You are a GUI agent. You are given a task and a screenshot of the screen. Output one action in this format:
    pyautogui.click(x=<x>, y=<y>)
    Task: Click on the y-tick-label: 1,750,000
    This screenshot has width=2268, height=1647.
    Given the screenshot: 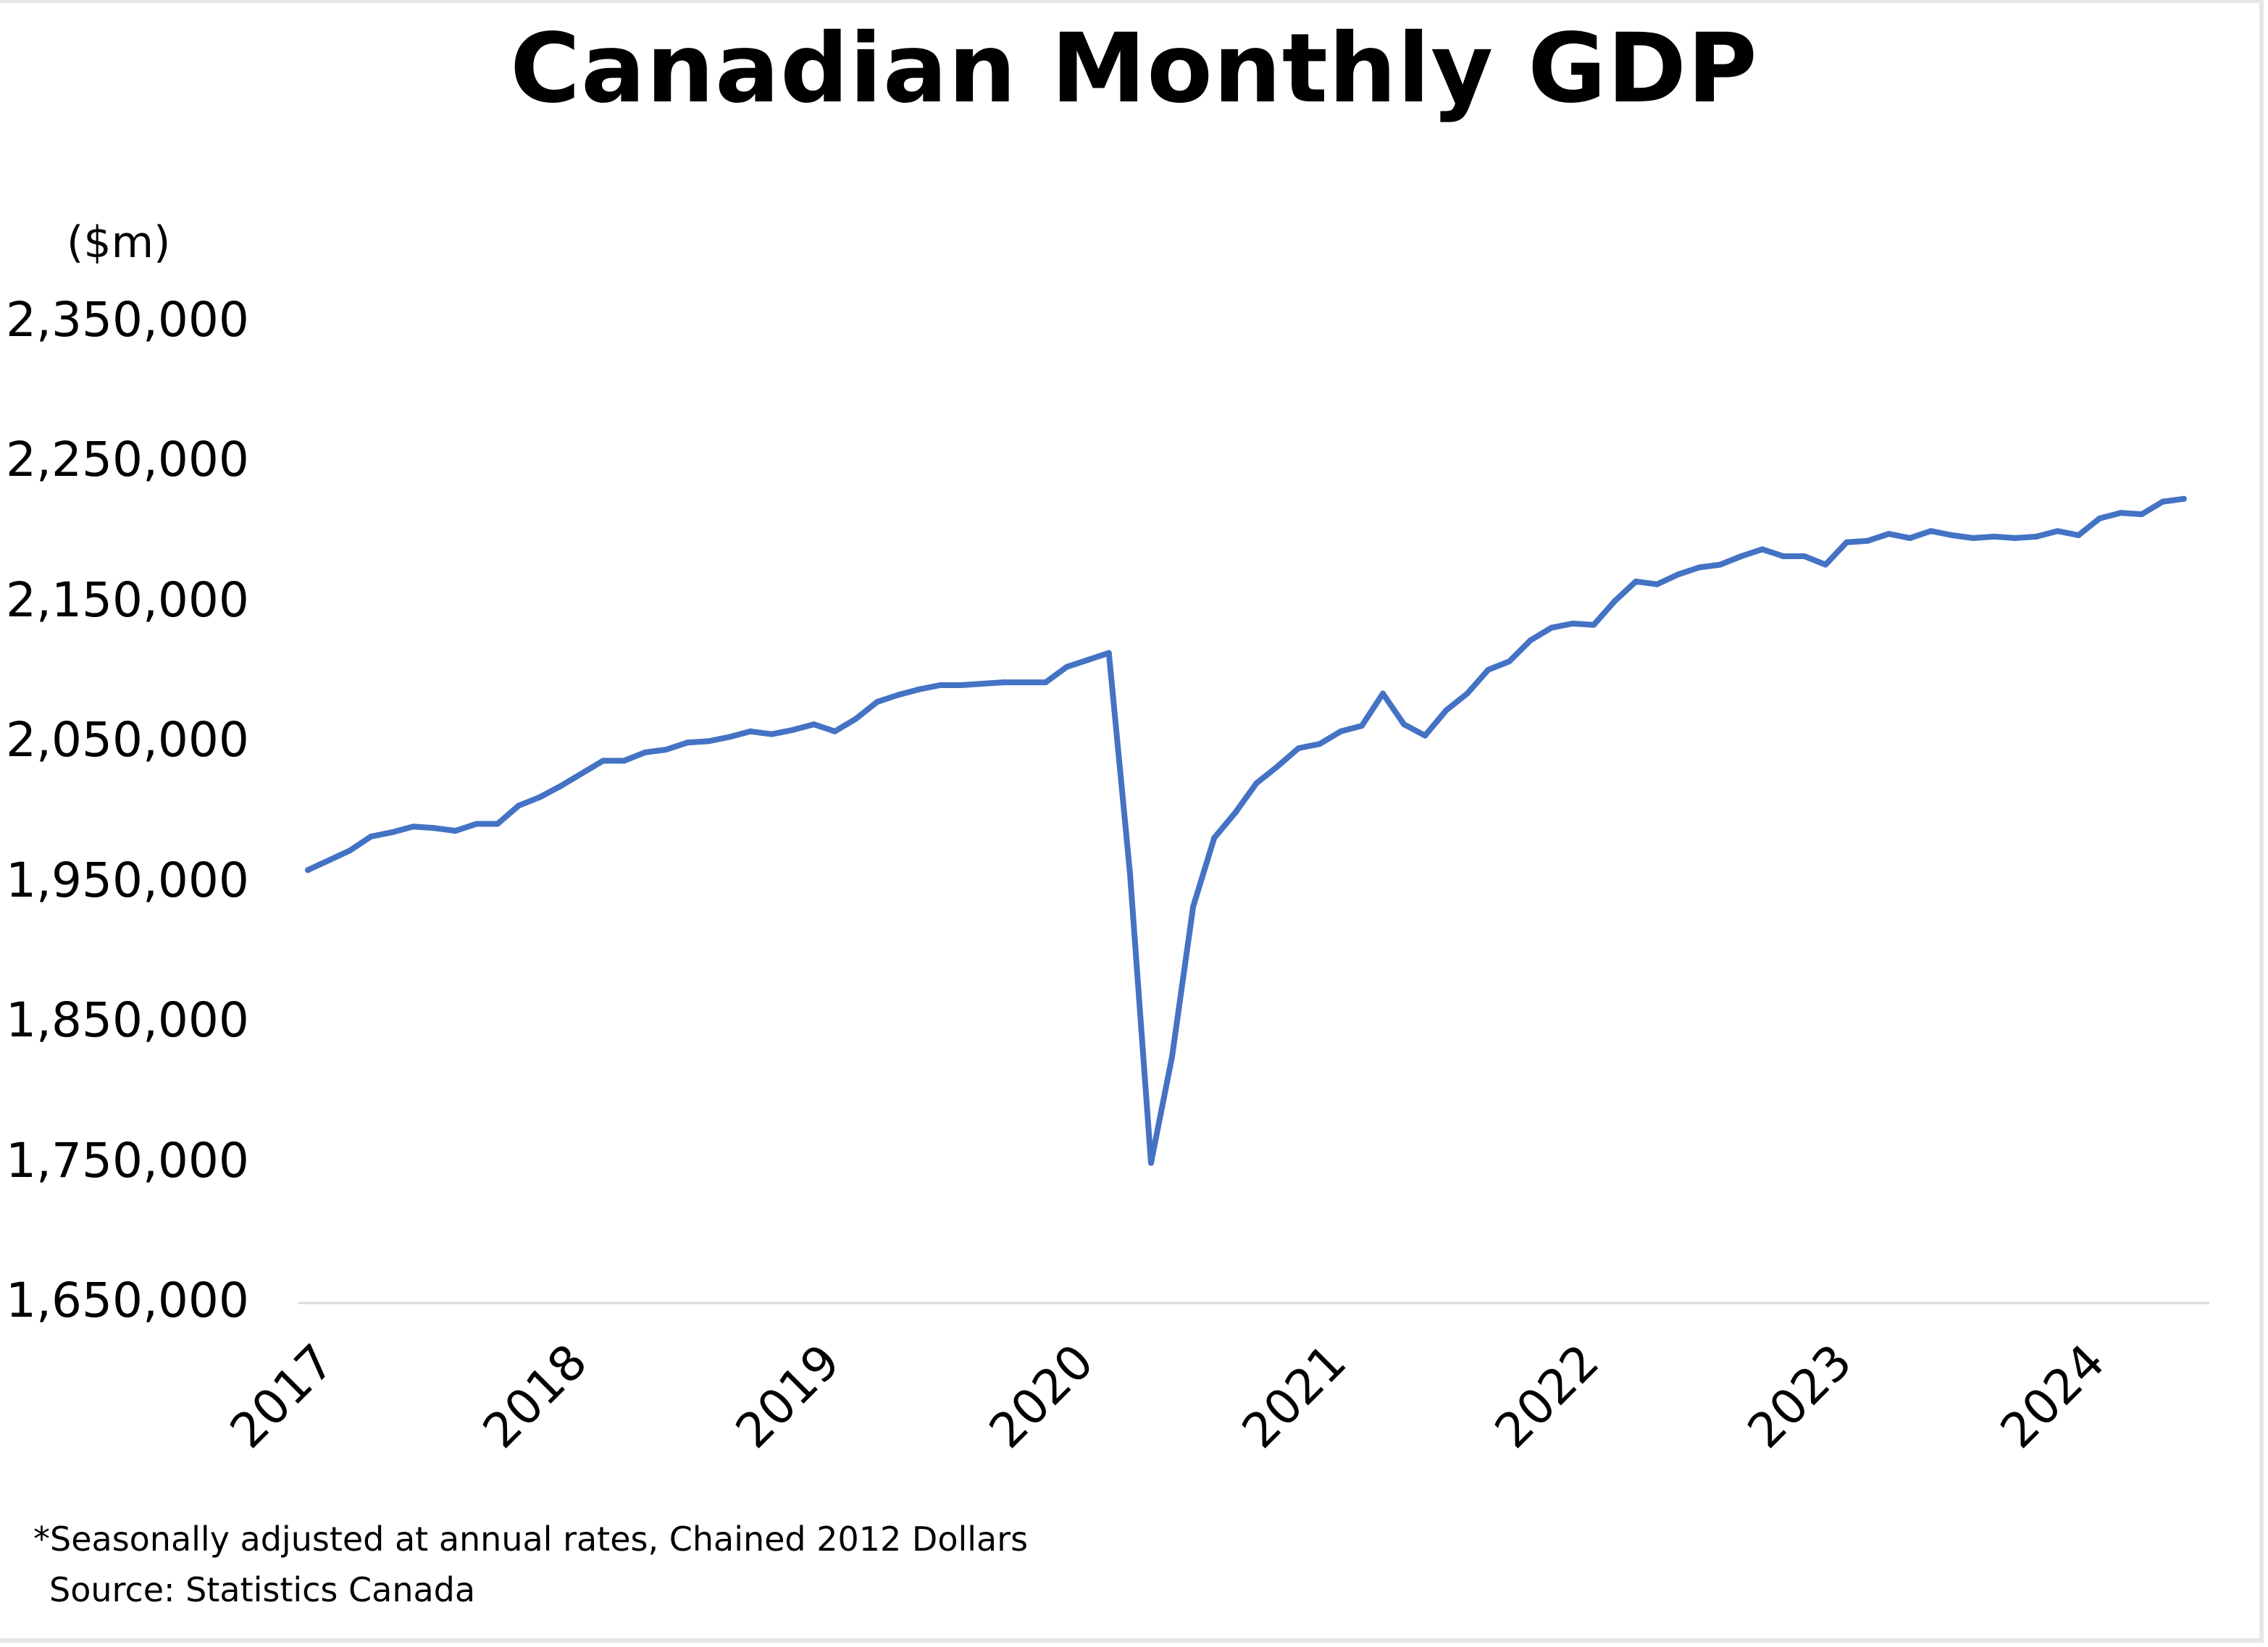 What is the action you would take?
    pyautogui.click(x=128, y=1160)
    